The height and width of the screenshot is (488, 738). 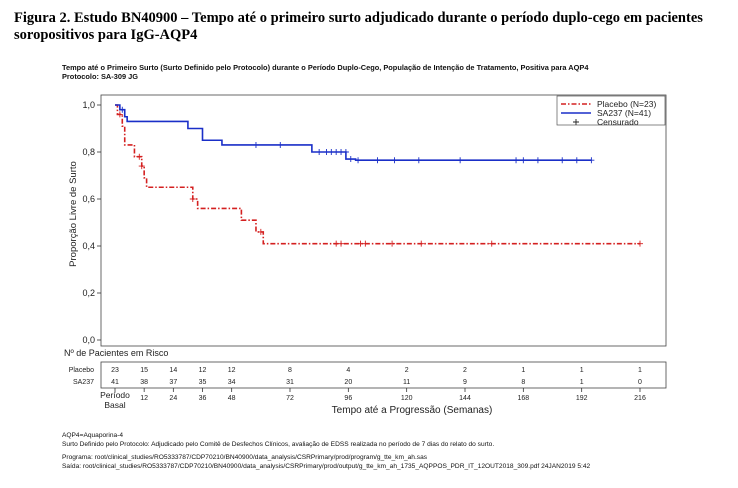 I want to click on risk-value: 15, so click(x=144, y=370).